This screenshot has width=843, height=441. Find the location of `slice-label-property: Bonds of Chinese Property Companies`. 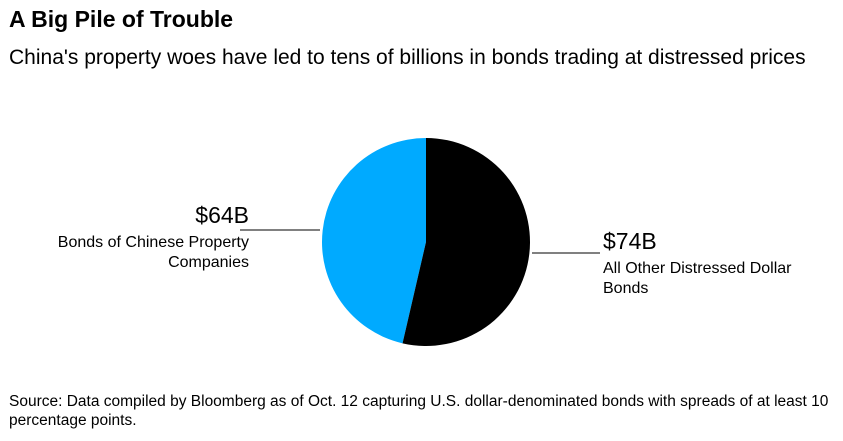

slice-label-property: Bonds of Chinese Property Companies is located at coordinates (153, 252).